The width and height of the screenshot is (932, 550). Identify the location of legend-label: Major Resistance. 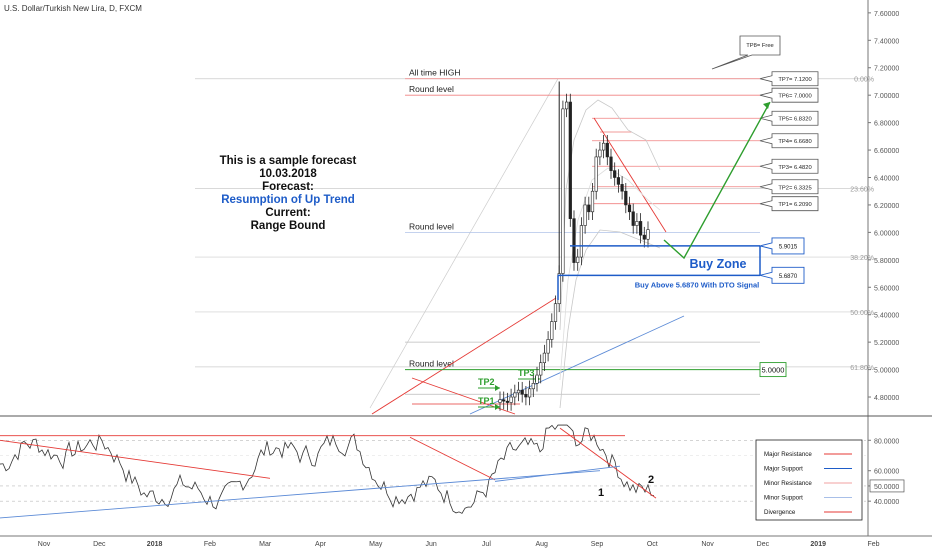
(788, 454).